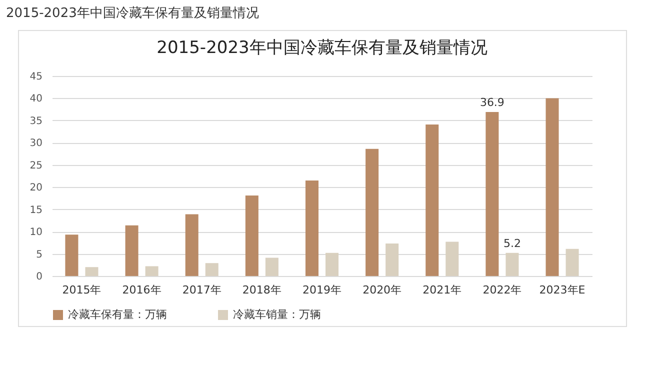  Describe the element at coordinates (562, 290) in the screenshot. I see `x-tick-label: 2023年E` at that location.